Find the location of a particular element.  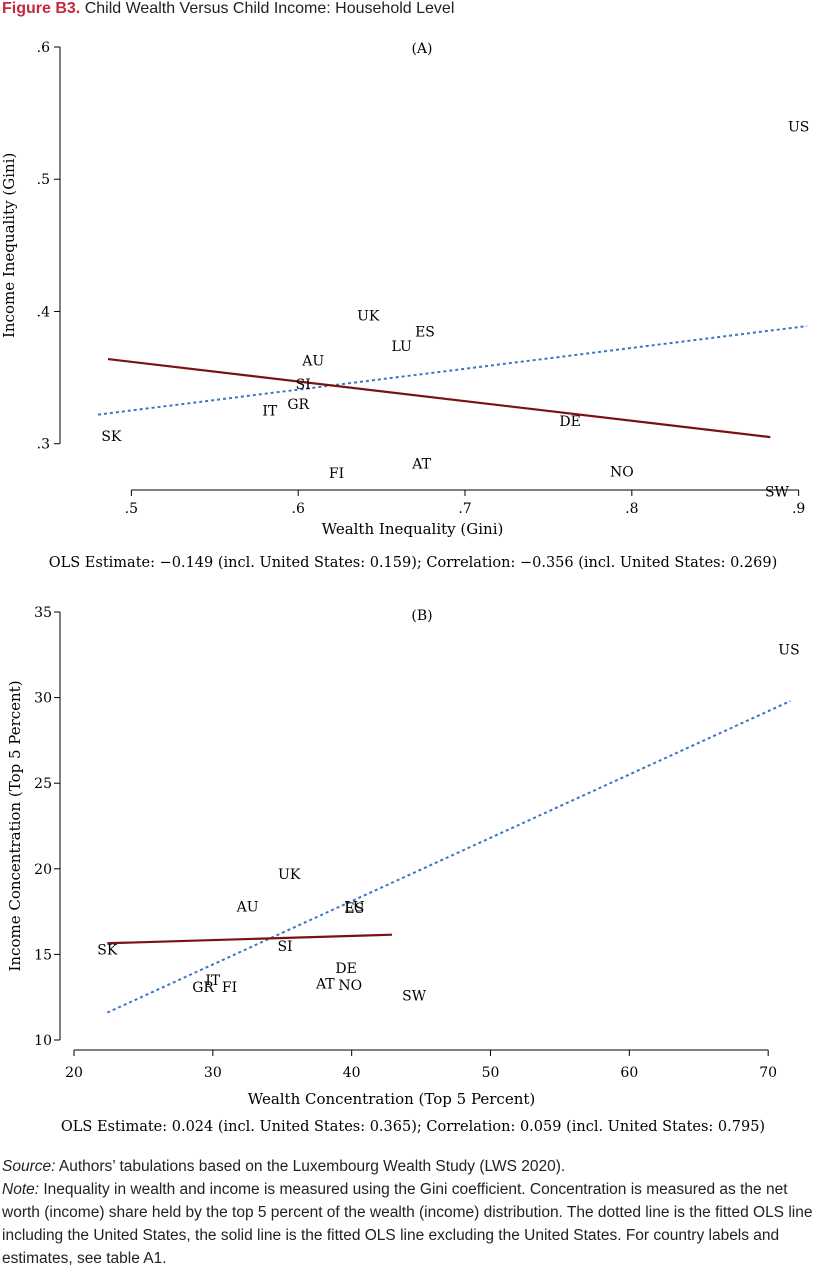

panel-a-point-label-si: SI is located at coordinates (303, 385).